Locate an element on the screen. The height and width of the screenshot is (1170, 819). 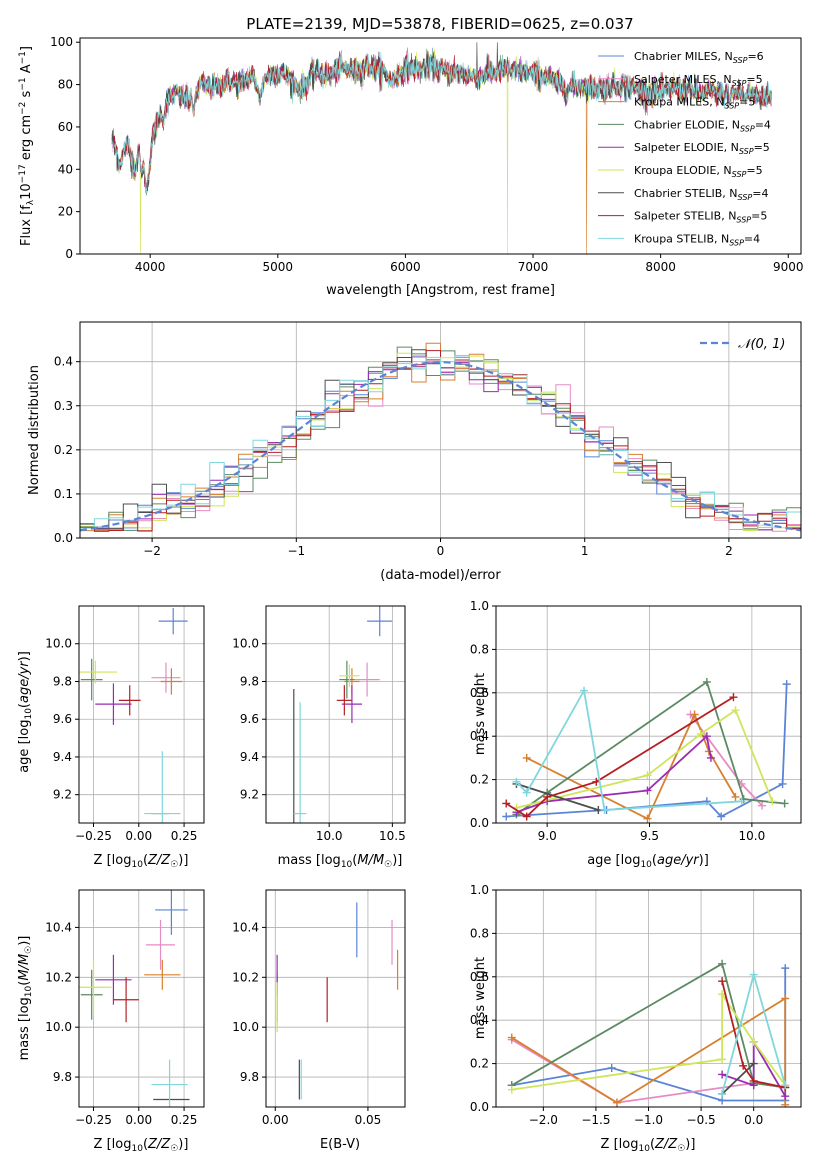
x-tick-label: 0.05 is located at coordinates (368, 1120).